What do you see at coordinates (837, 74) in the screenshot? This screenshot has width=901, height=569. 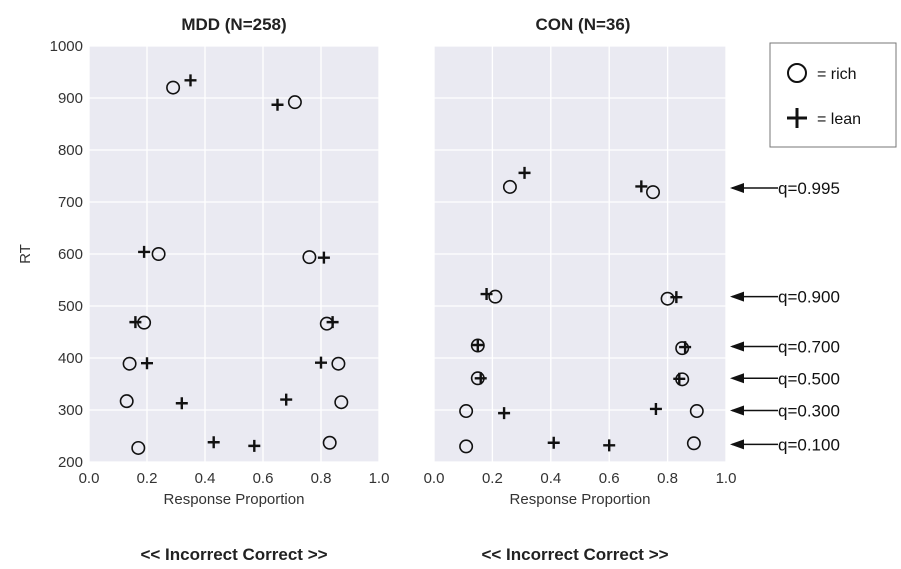 I see `legend-label: = rich` at bounding box center [837, 74].